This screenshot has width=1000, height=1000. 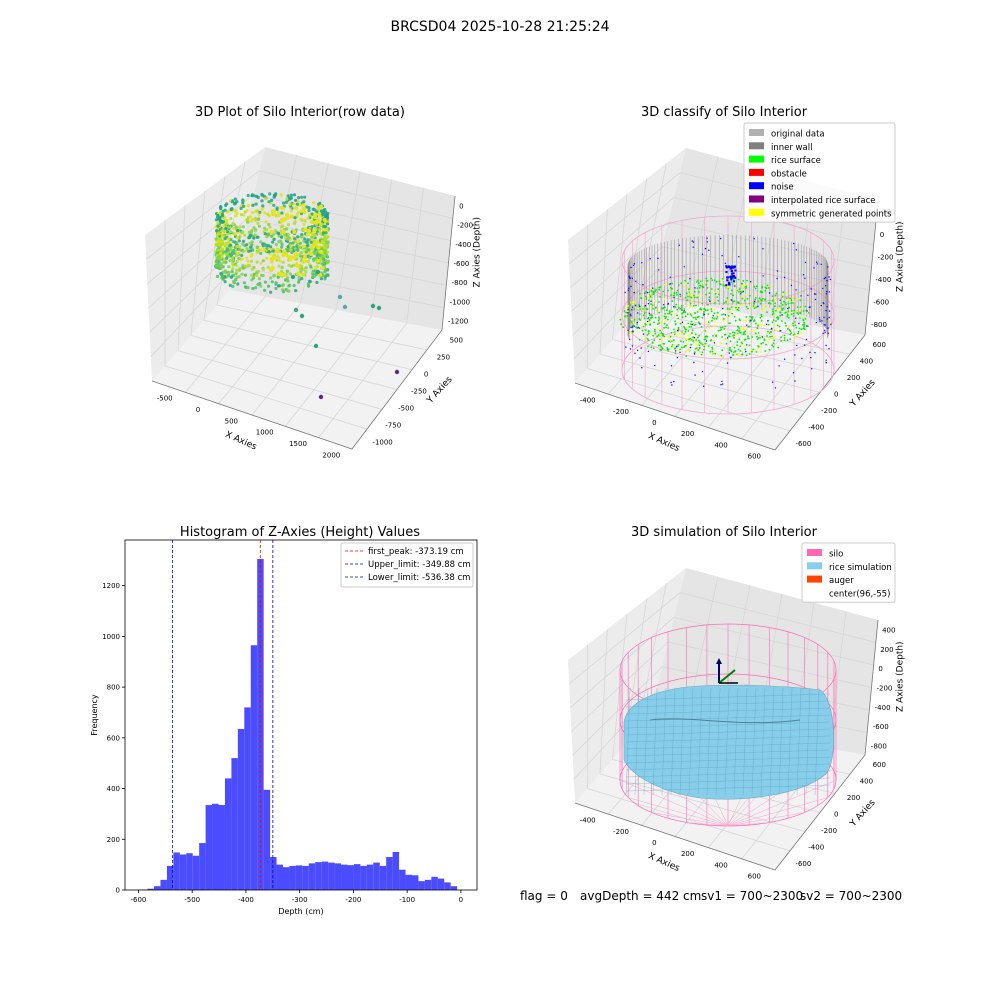 I want to click on sim-x-tick-label: 0, so click(x=654, y=843).